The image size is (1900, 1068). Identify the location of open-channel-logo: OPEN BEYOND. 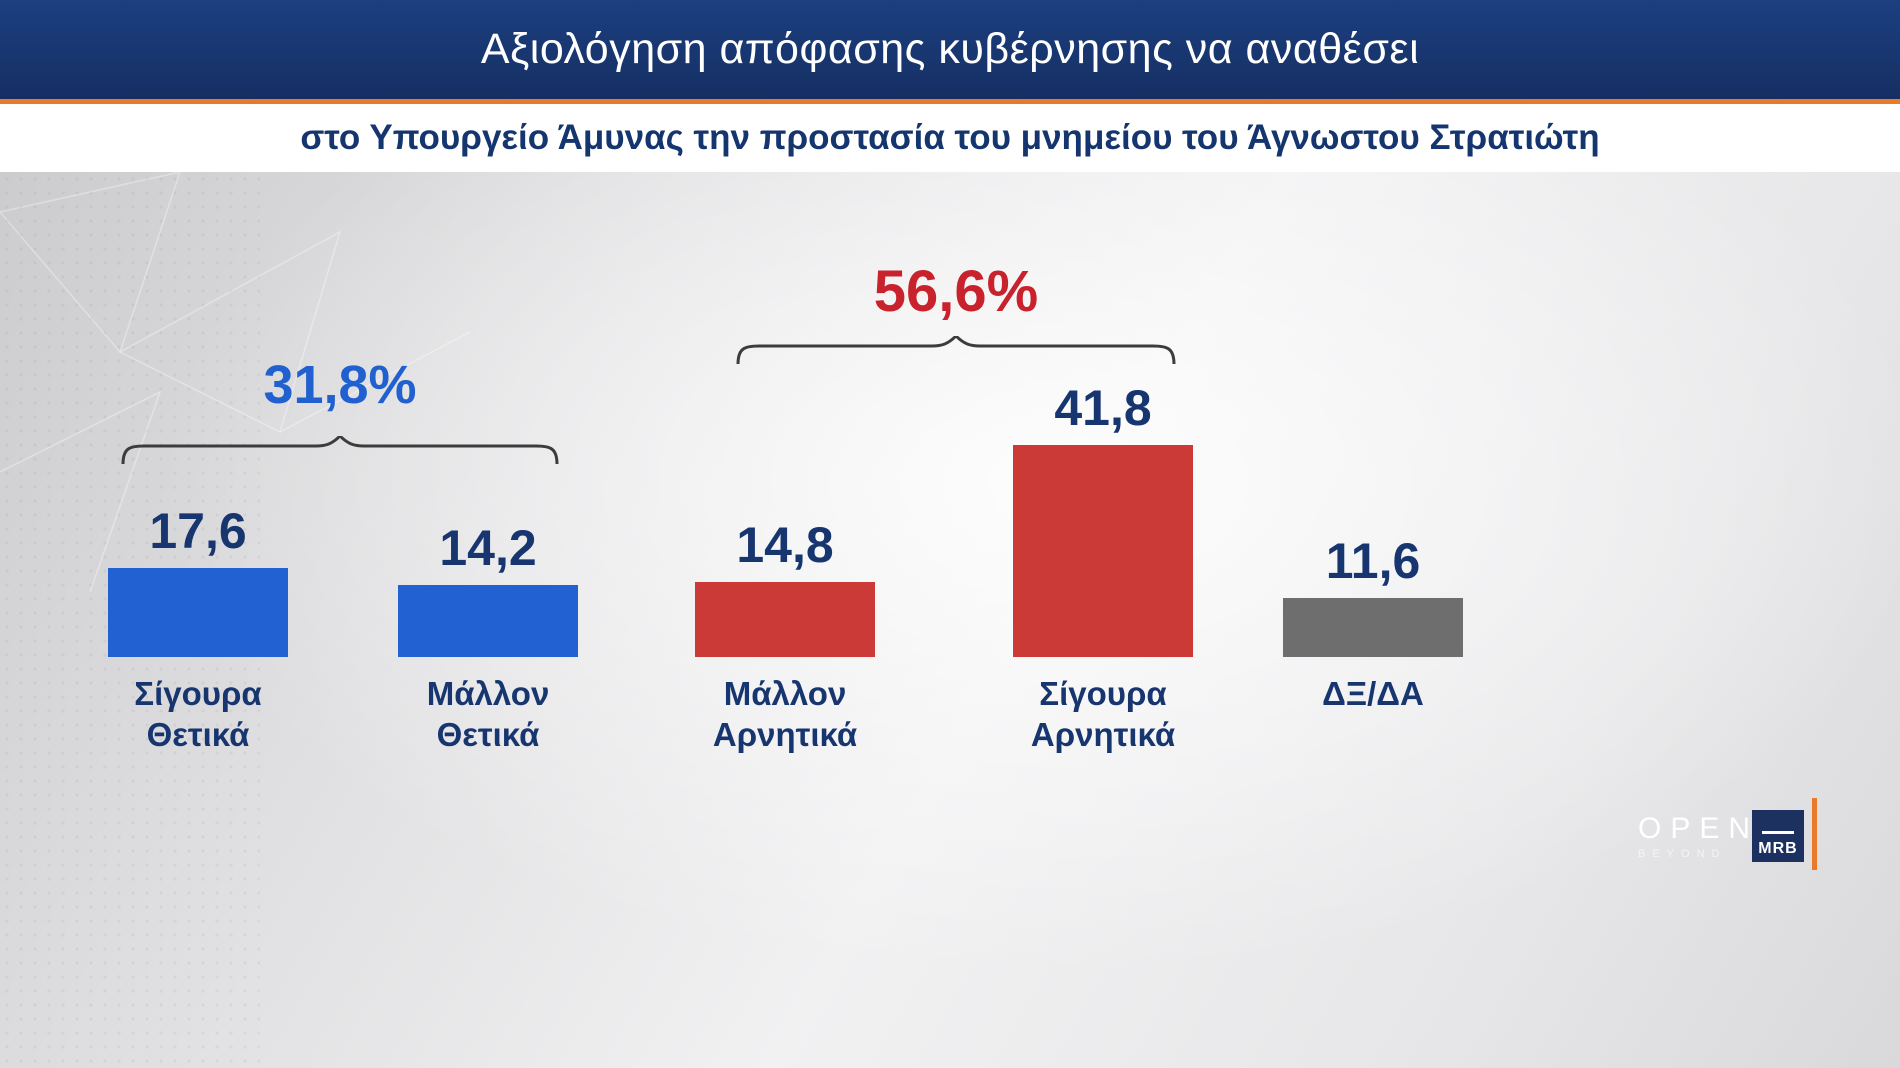
(1699, 836).